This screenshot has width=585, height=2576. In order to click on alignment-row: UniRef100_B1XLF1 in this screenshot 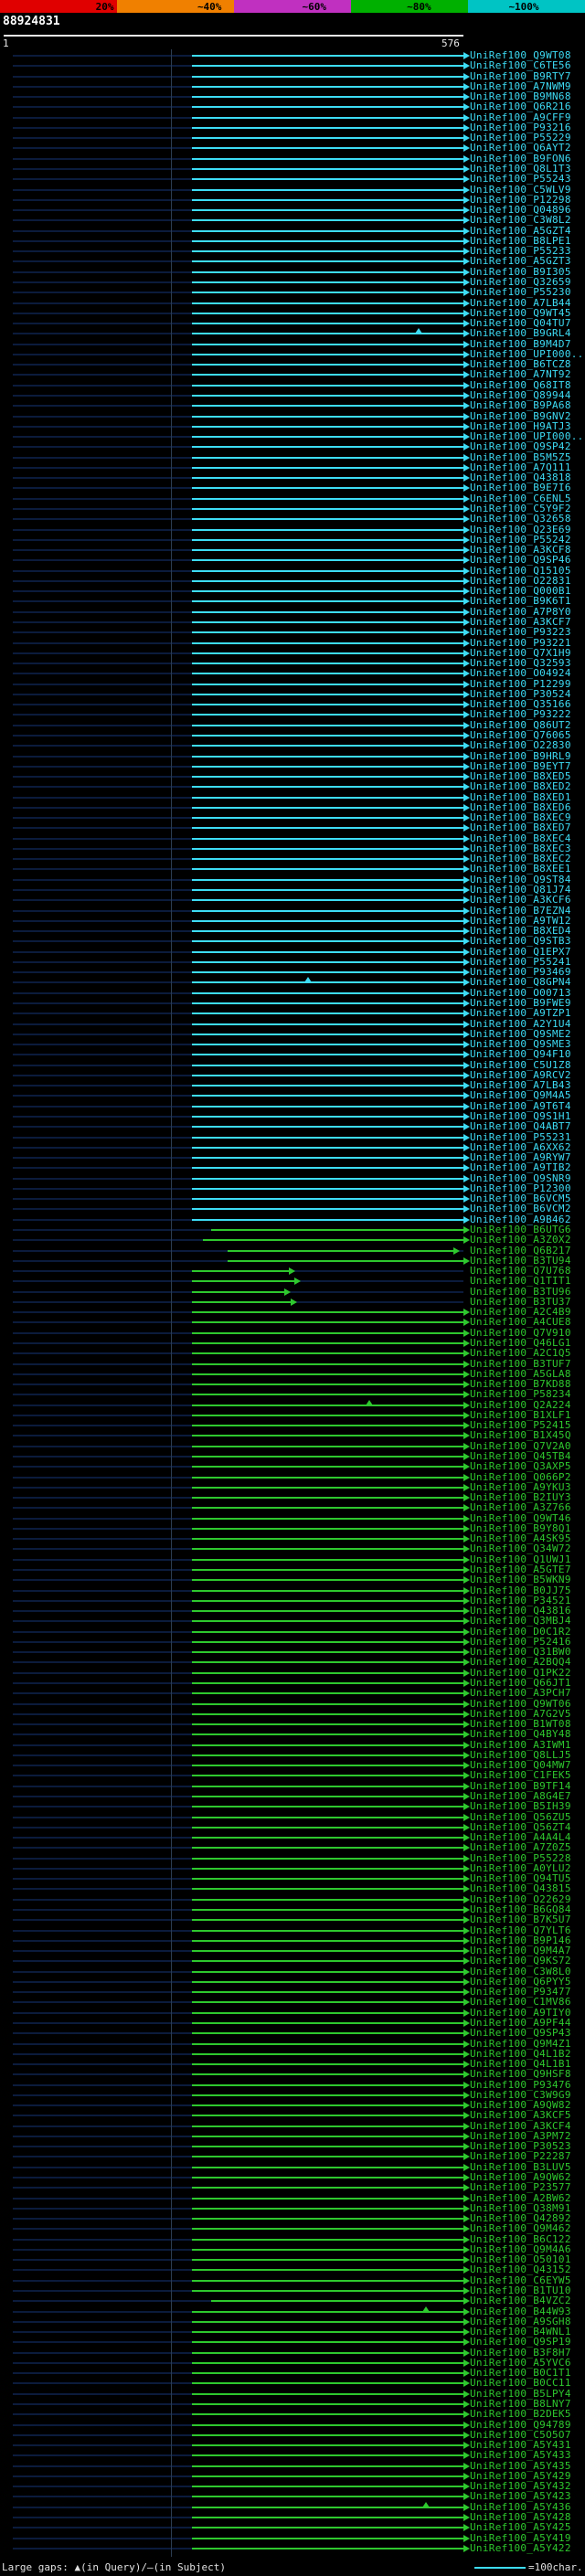, I will do `click(293, 1415)`.